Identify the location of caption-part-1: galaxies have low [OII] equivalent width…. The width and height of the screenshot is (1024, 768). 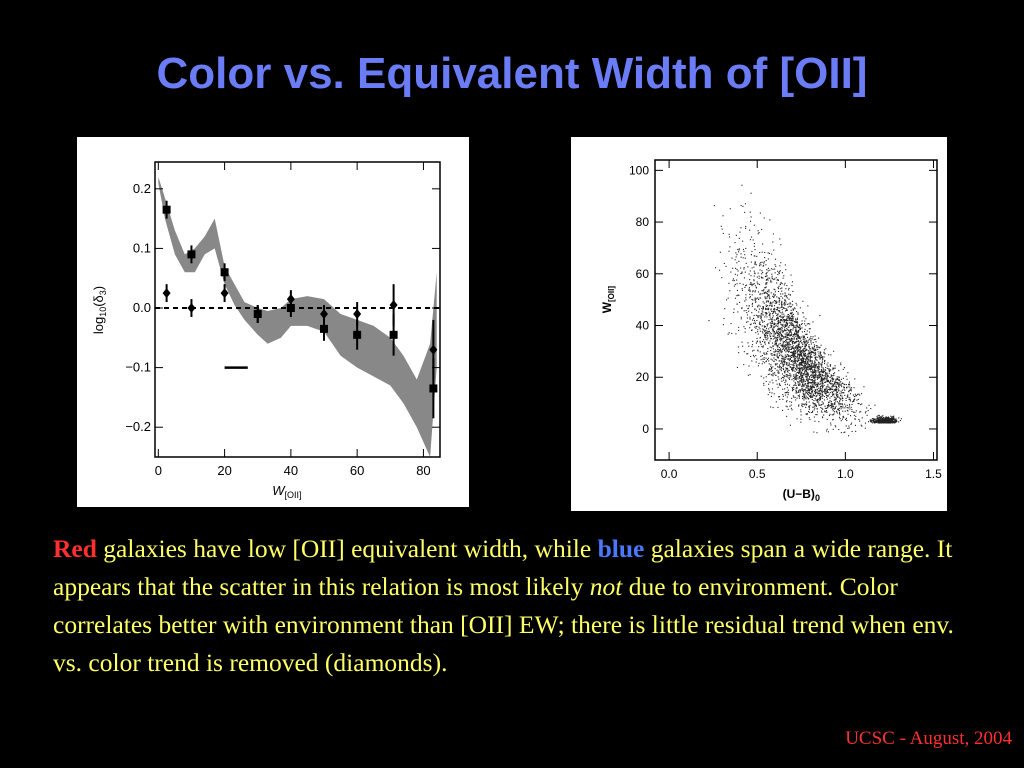
(347, 548).